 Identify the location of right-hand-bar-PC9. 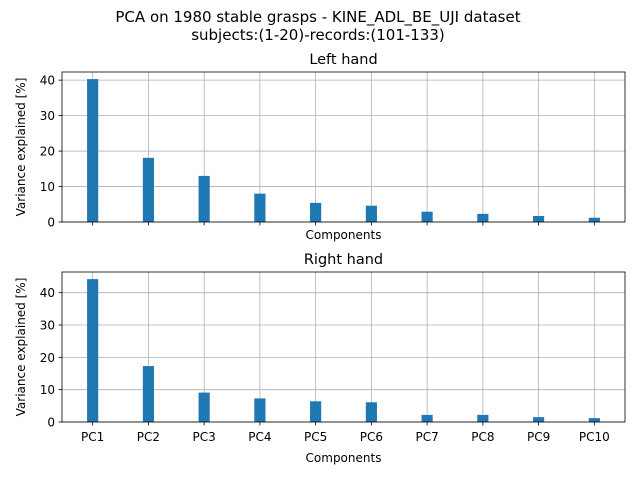
(539, 419).